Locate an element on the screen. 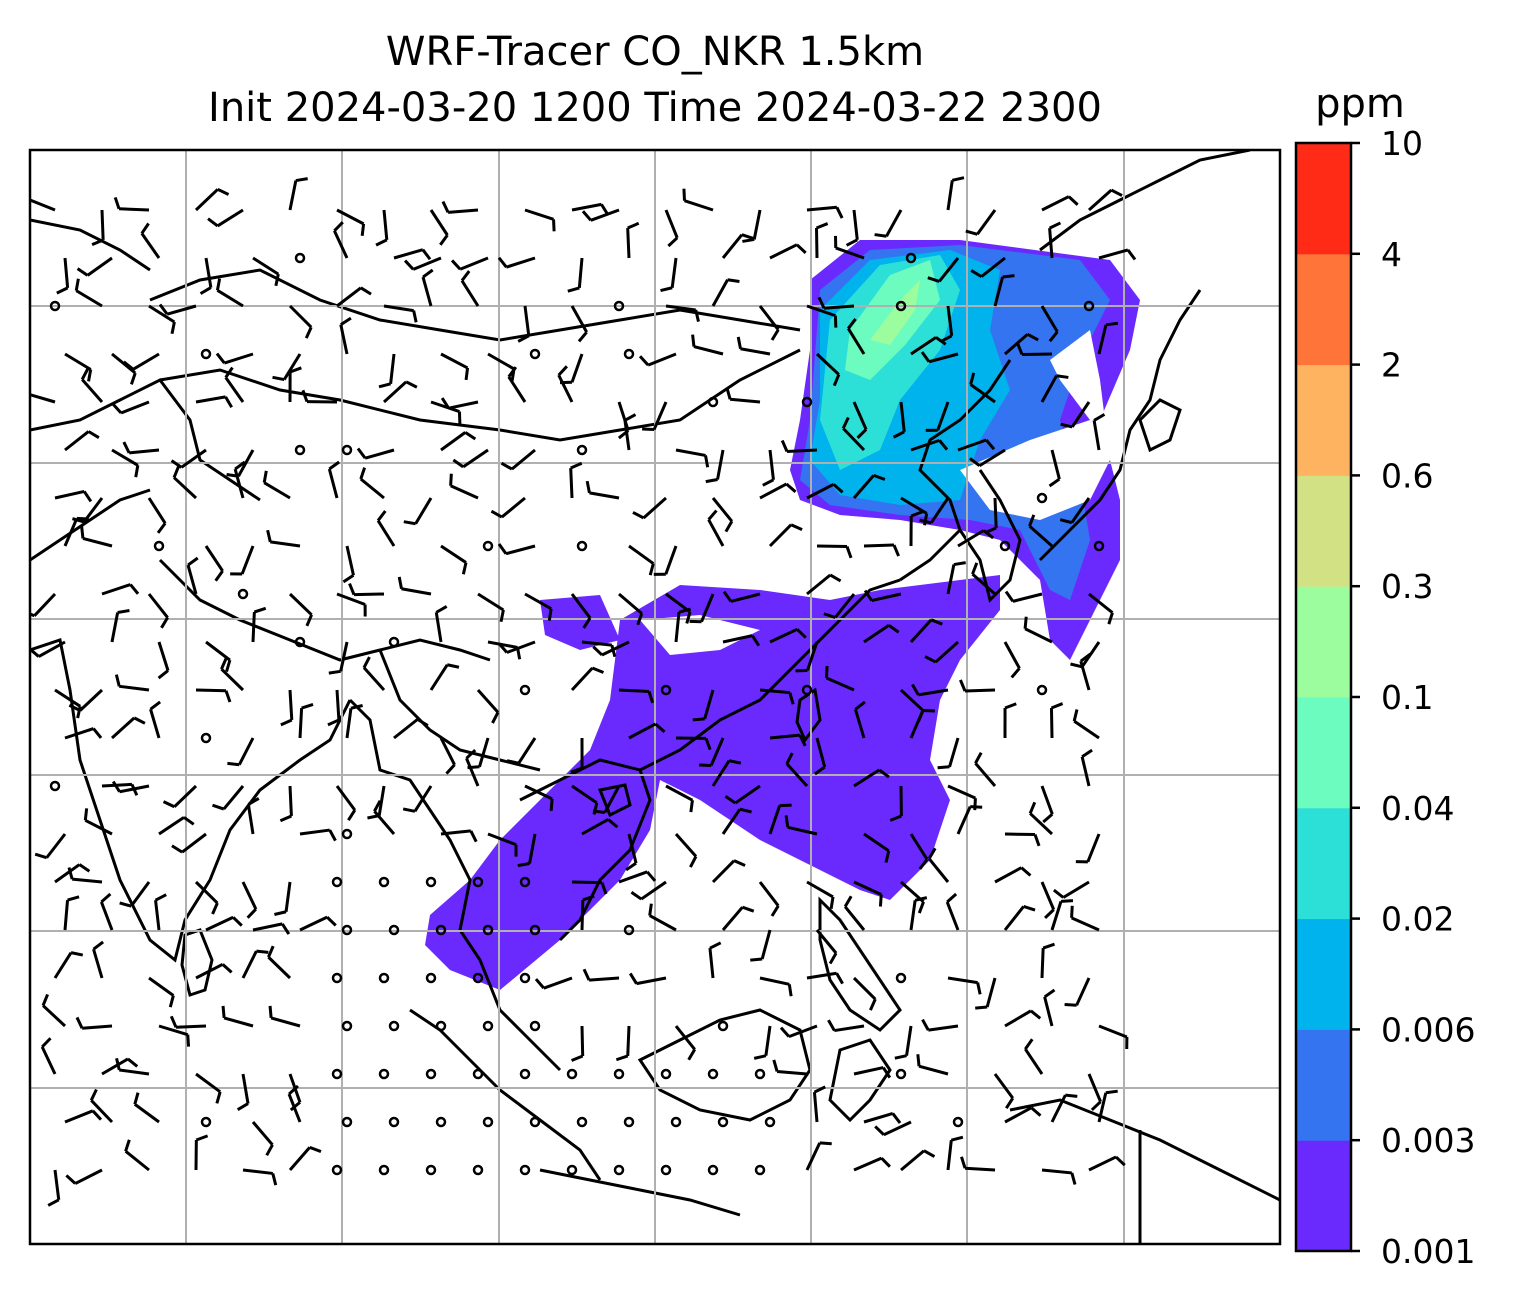 The image size is (1528, 1306). coast-borneo is located at coordinates (724, 1065).